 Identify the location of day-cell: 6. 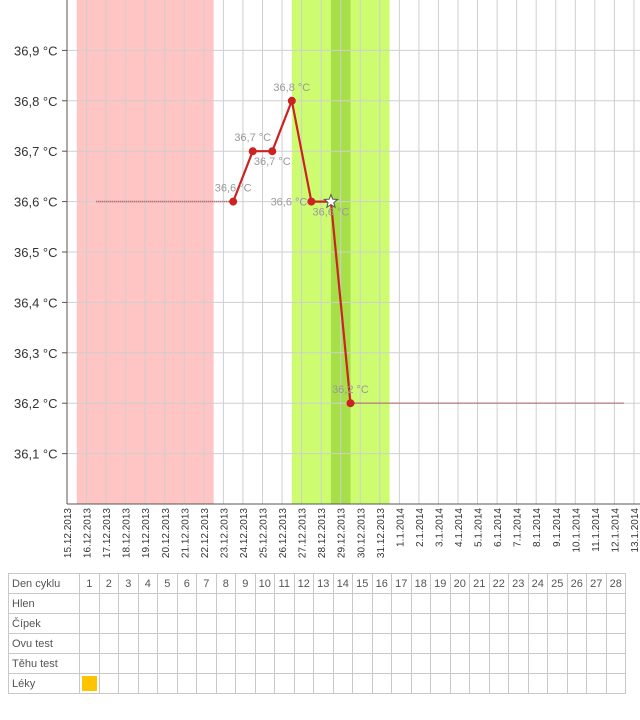
(186, 583).